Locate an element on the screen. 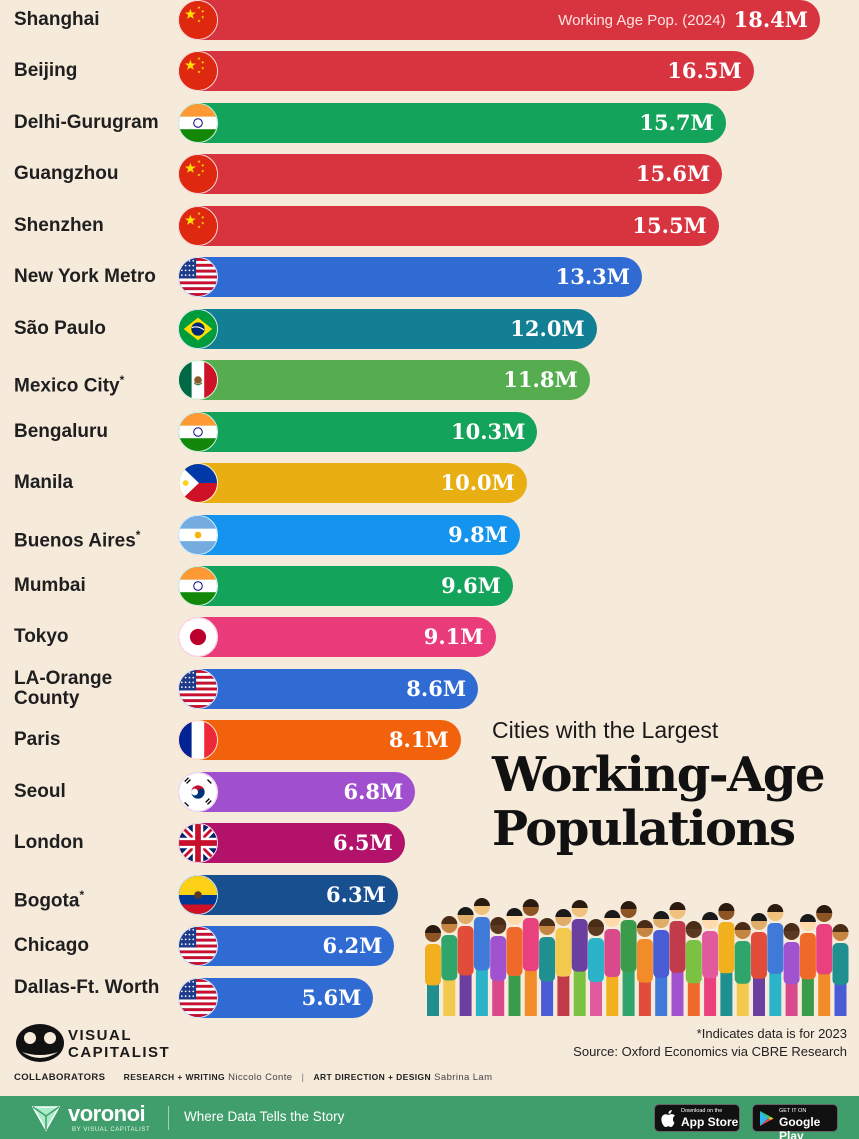  bar-value-text: 9.1M is located at coordinates (453, 637).